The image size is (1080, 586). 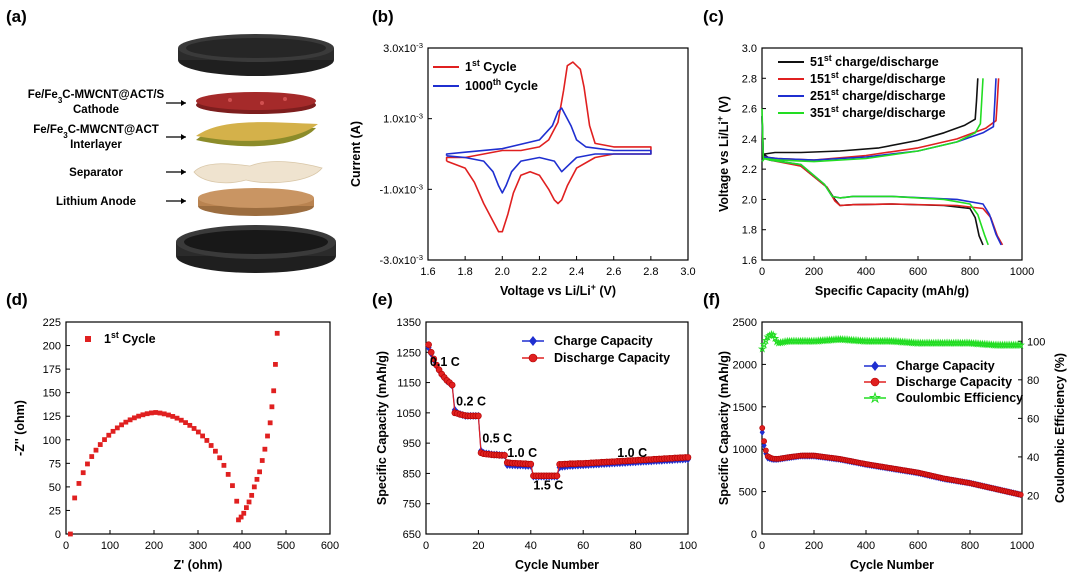 I want to click on y-tick-label: 100, so click(x=52, y=441).